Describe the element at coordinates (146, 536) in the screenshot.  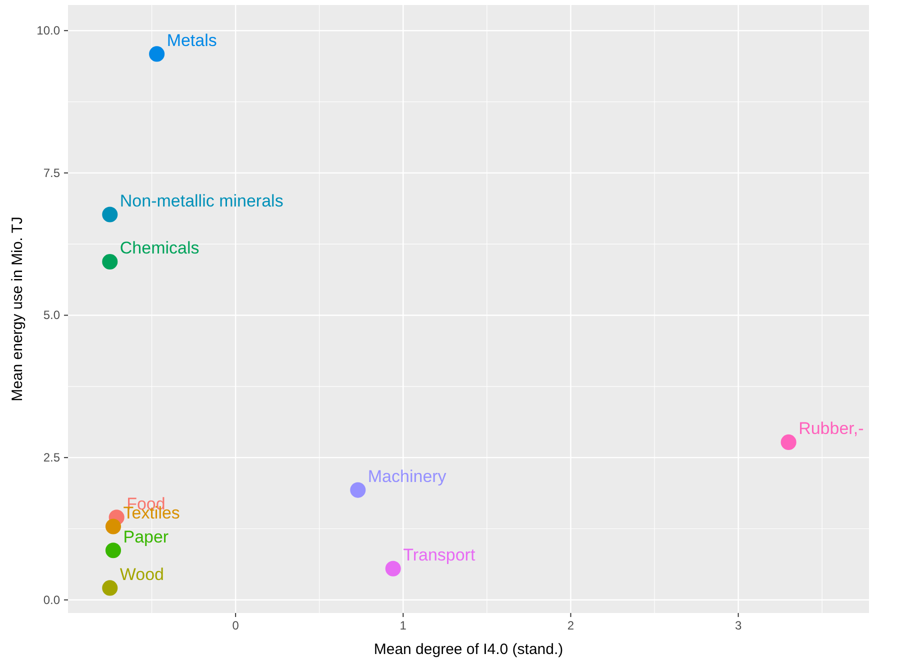
I see `series-label: Paper` at that location.